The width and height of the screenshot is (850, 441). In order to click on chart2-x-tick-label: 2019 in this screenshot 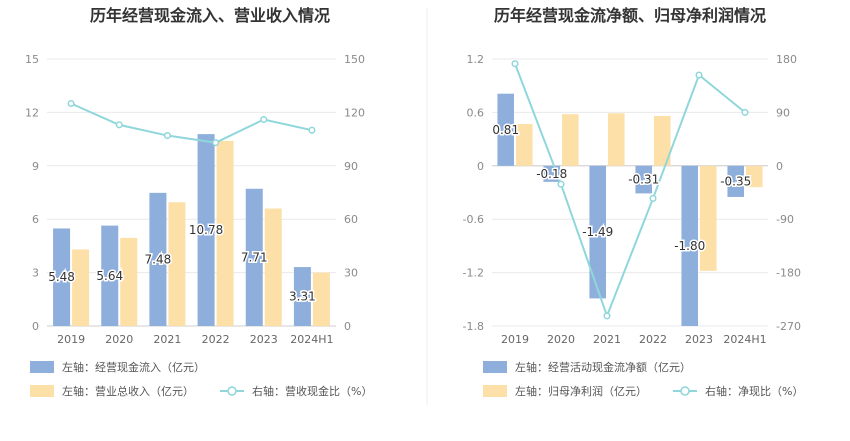, I will do `click(515, 339)`.